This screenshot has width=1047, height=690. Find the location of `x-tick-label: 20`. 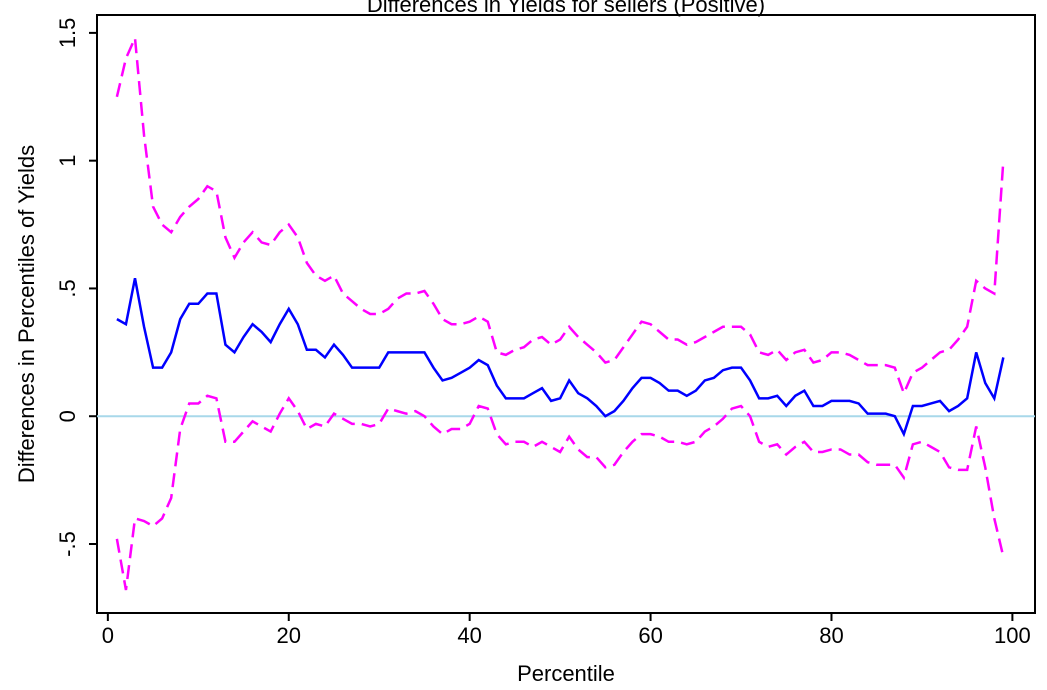

x-tick-label: 20 is located at coordinates (289, 635).